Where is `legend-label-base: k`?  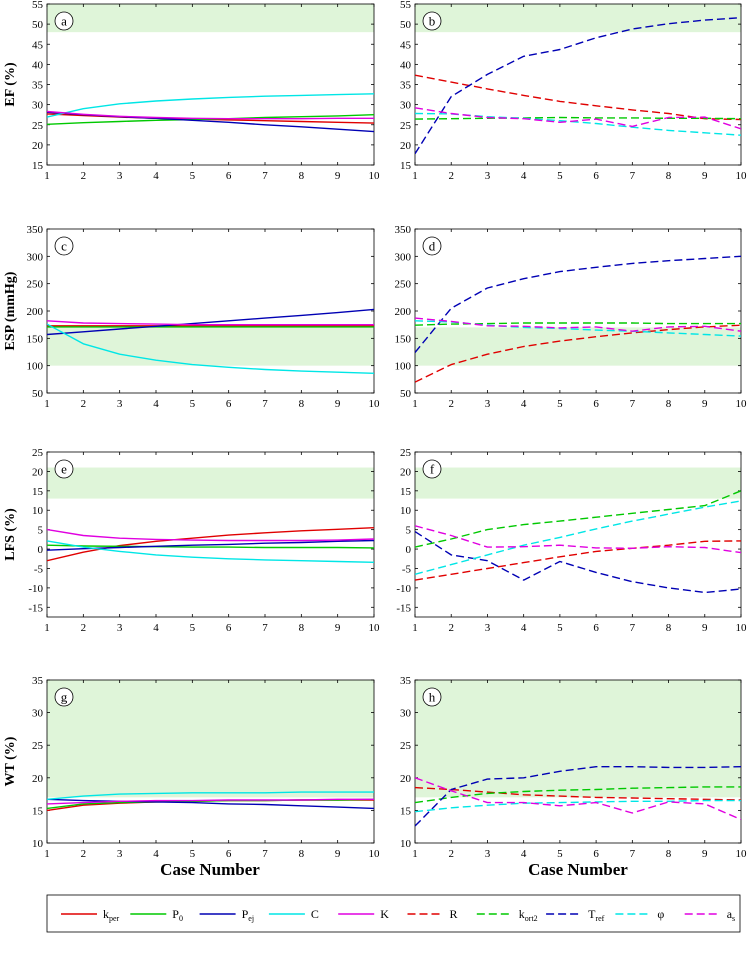
legend-label-base: k is located at coordinates (106, 914).